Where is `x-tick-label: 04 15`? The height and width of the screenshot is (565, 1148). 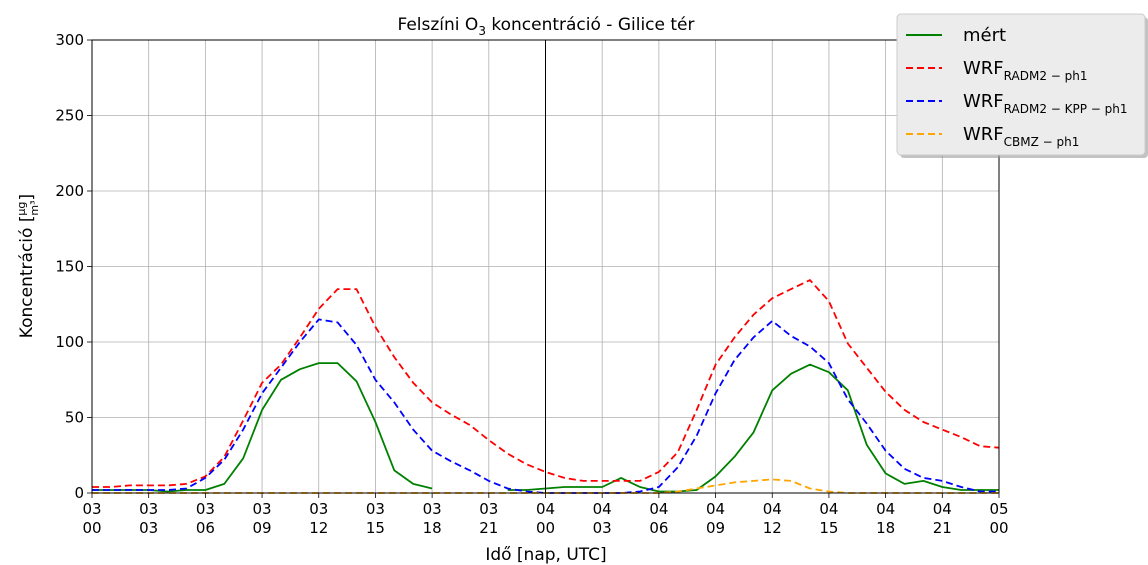
x-tick-label: 04 15 is located at coordinates (828, 518).